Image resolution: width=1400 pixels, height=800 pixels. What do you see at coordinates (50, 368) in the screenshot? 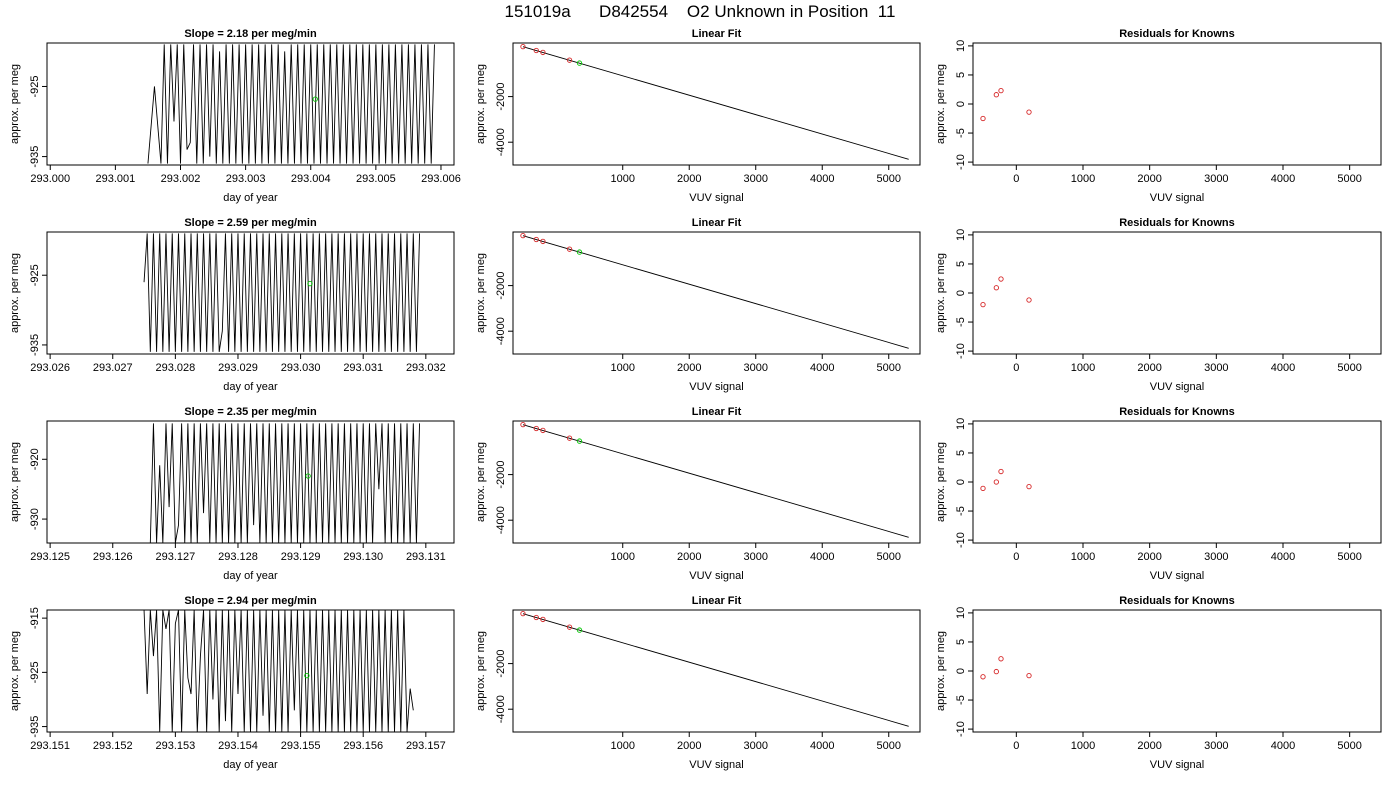
I see `x-tick-label: 293.026` at bounding box center [50, 368].